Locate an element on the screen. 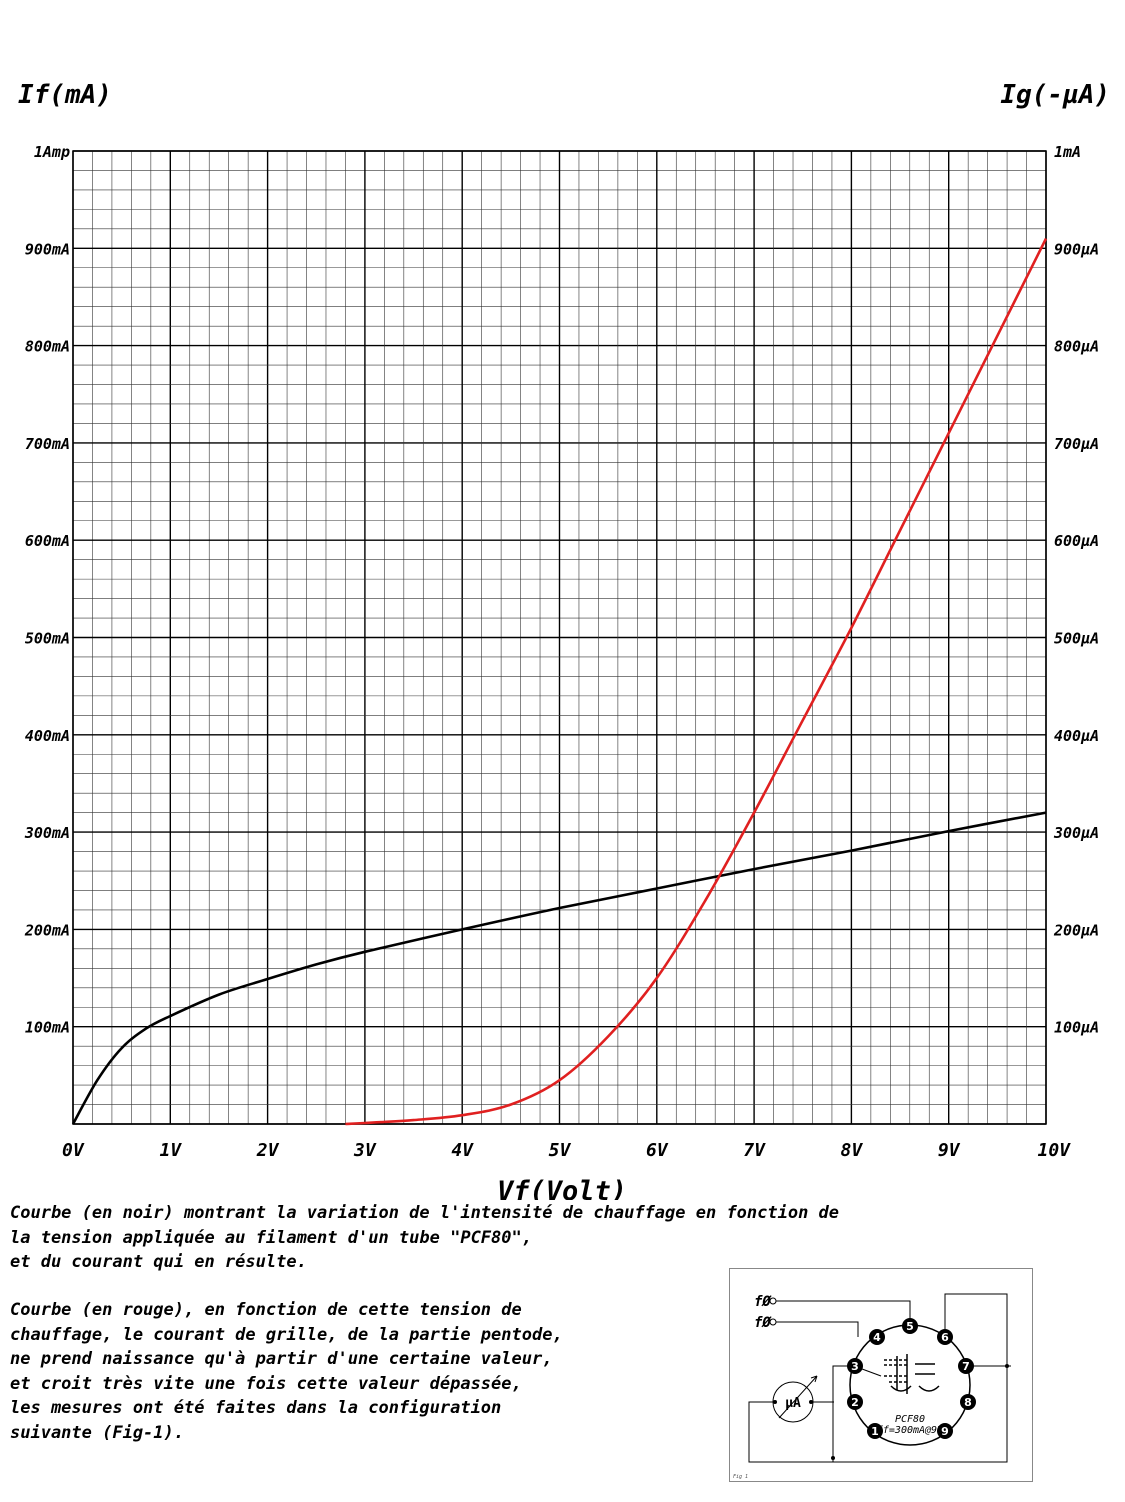 Image resolution: width=1125 pixels, height=1502 pixels. x-tick-label: 10V is located at coordinates (1054, 1150).